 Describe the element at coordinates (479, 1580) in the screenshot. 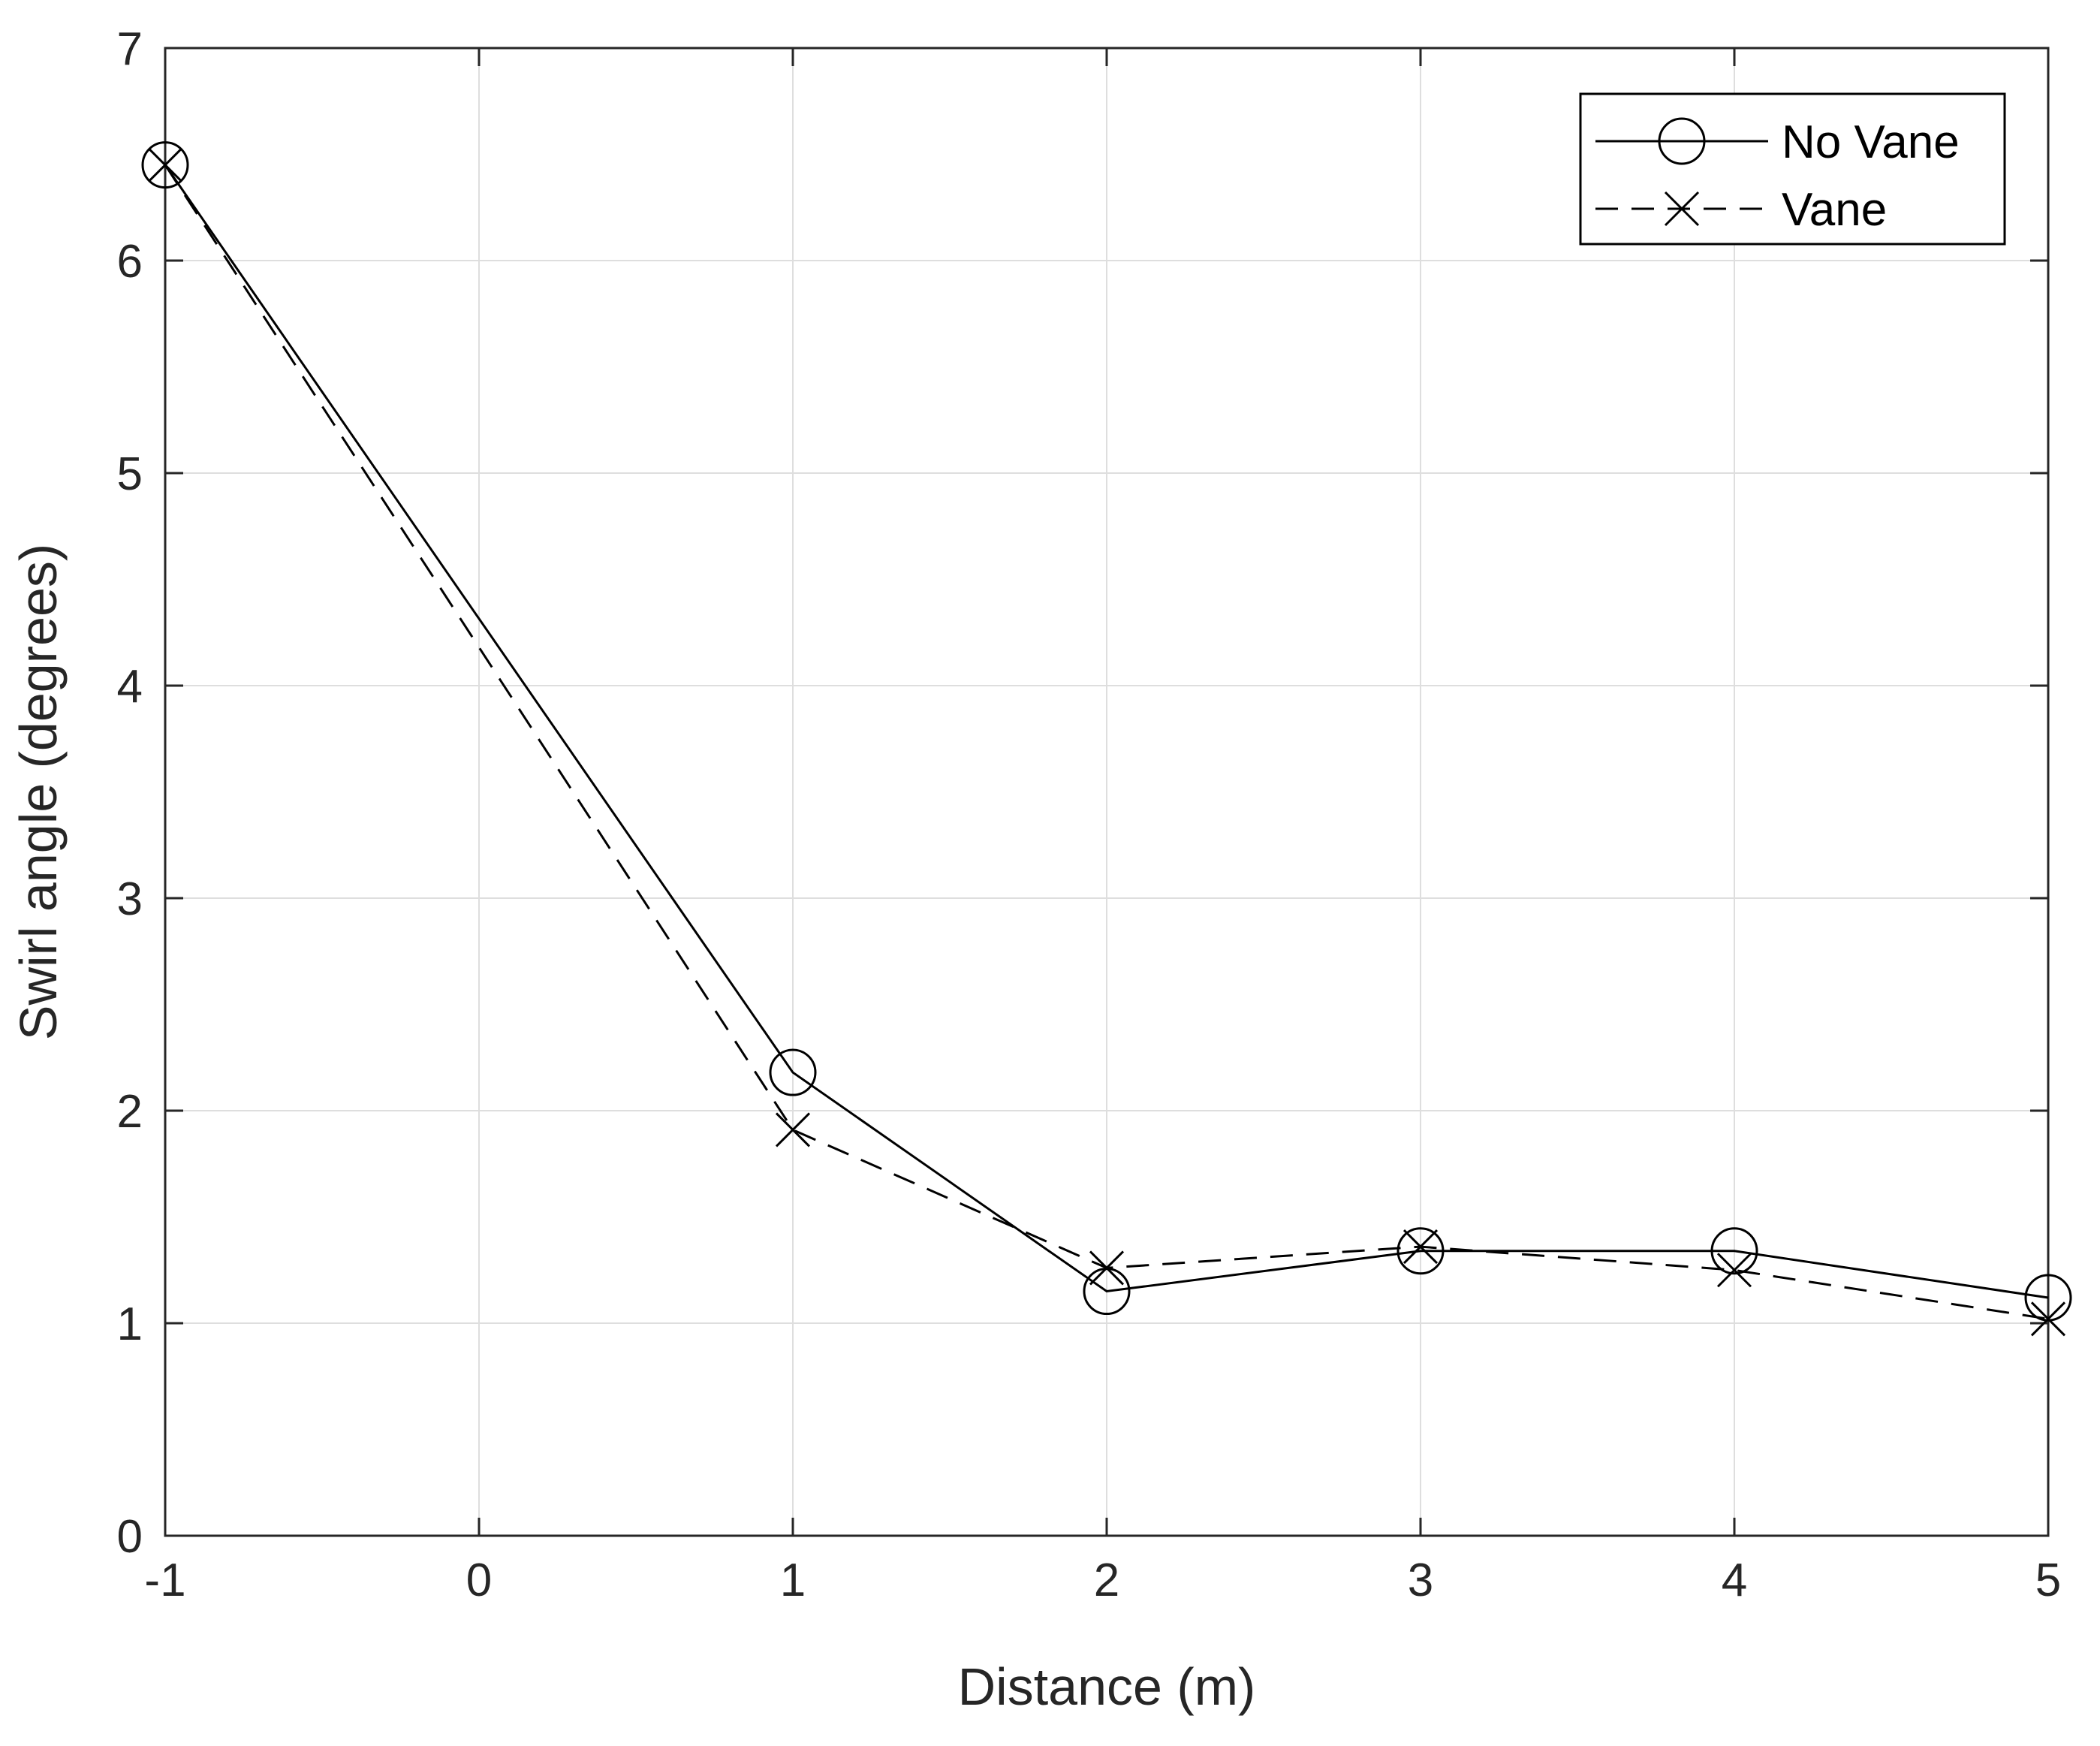

I see `x-tick-label: 0` at that location.